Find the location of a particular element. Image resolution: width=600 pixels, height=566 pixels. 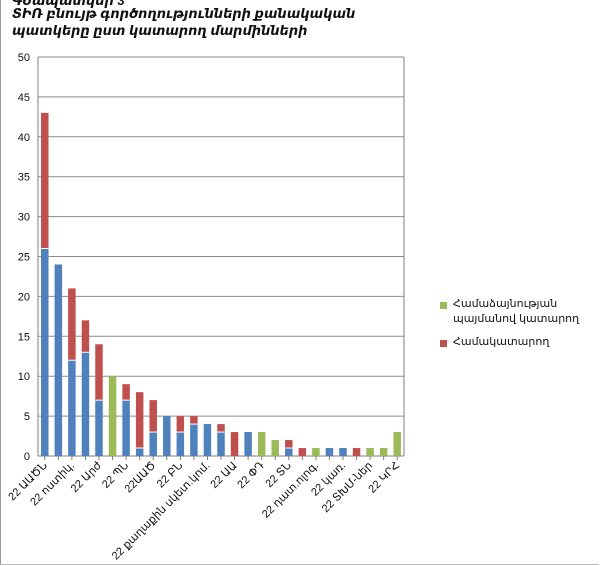

y-tick-label: 30 is located at coordinates (24, 218).